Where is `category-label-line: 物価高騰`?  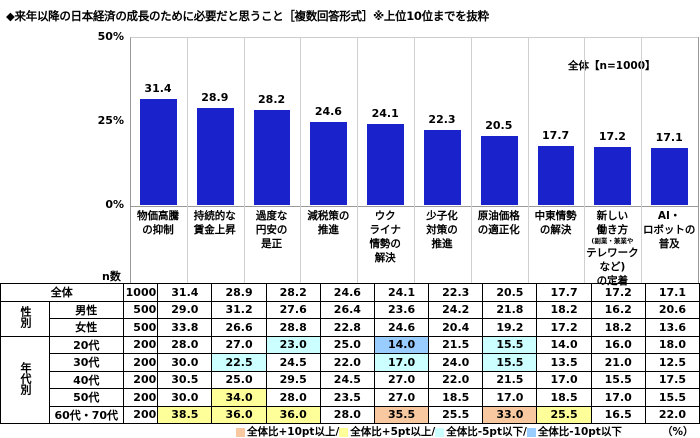
category-label-line: 物価高騰 is located at coordinates (158, 216).